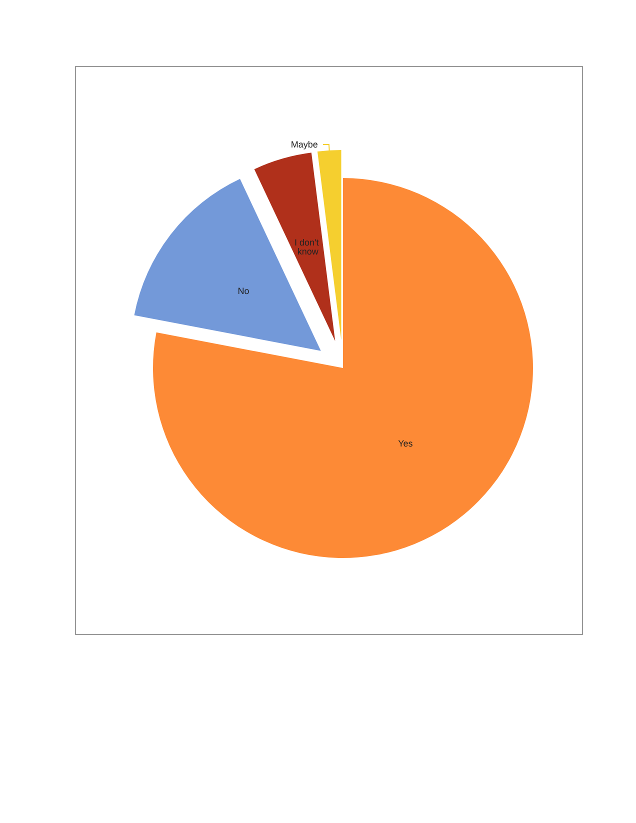 The image size is (636, 823). What do you see at coordinates (244, 291) in the screenshot?
I see `slice-label: No` at bounding box center [244, 291].